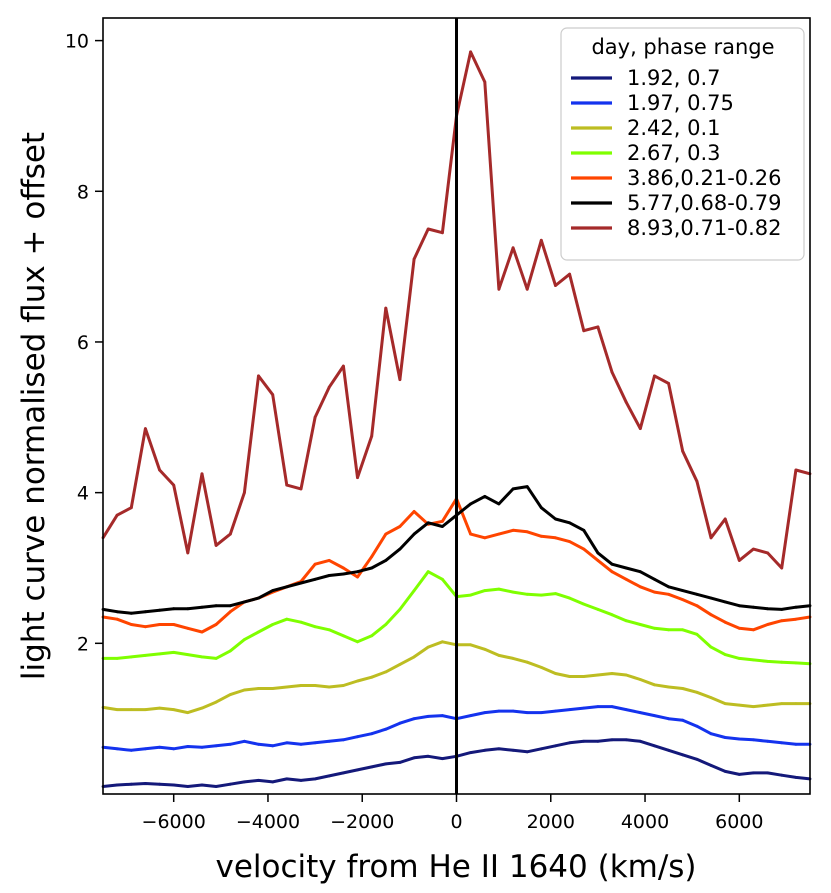 The image size is (831, 893). What do you see at coordinates (83, 644) in the screenshot?
I see `y-tick-label: 2` at bounding box center [83, 644].